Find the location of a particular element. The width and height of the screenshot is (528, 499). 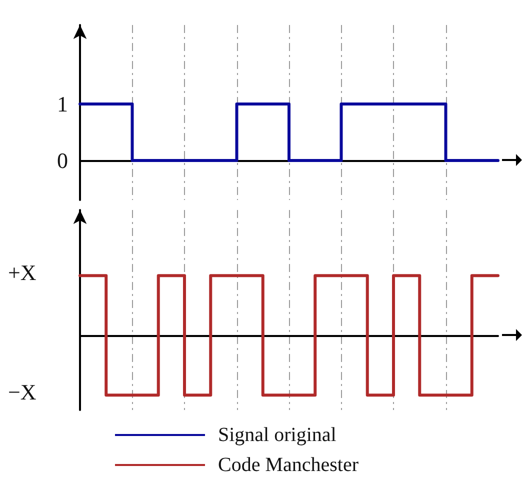

text: +X is located at coordinates (22, 273).